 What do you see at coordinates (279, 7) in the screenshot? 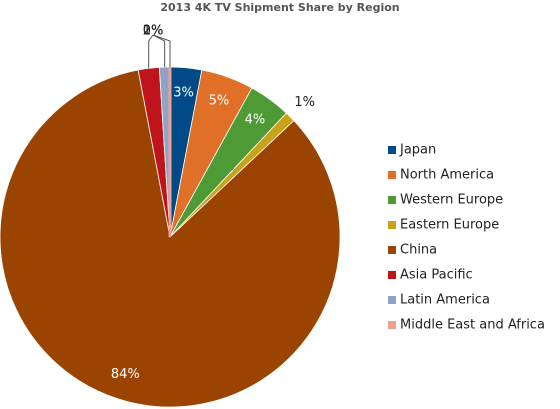
I see `chart-title: 2013 4K TV Shipment Share by Region` at bounding box center [279, 7].